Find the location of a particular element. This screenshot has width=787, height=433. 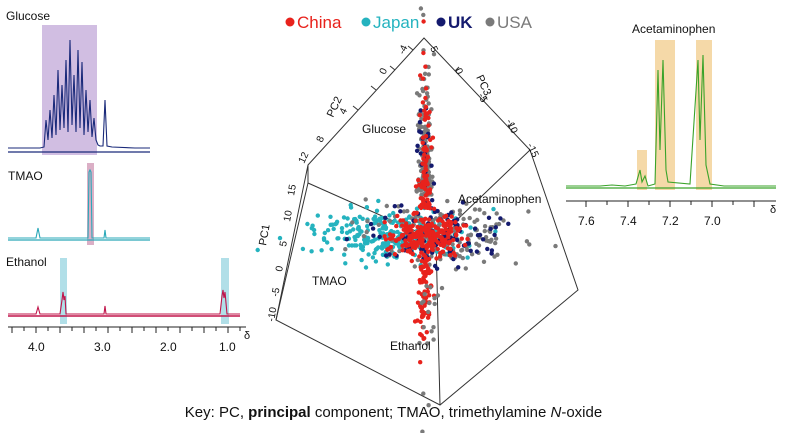

nmr-right-delta-label: δ is located at coordinates (773, 210).